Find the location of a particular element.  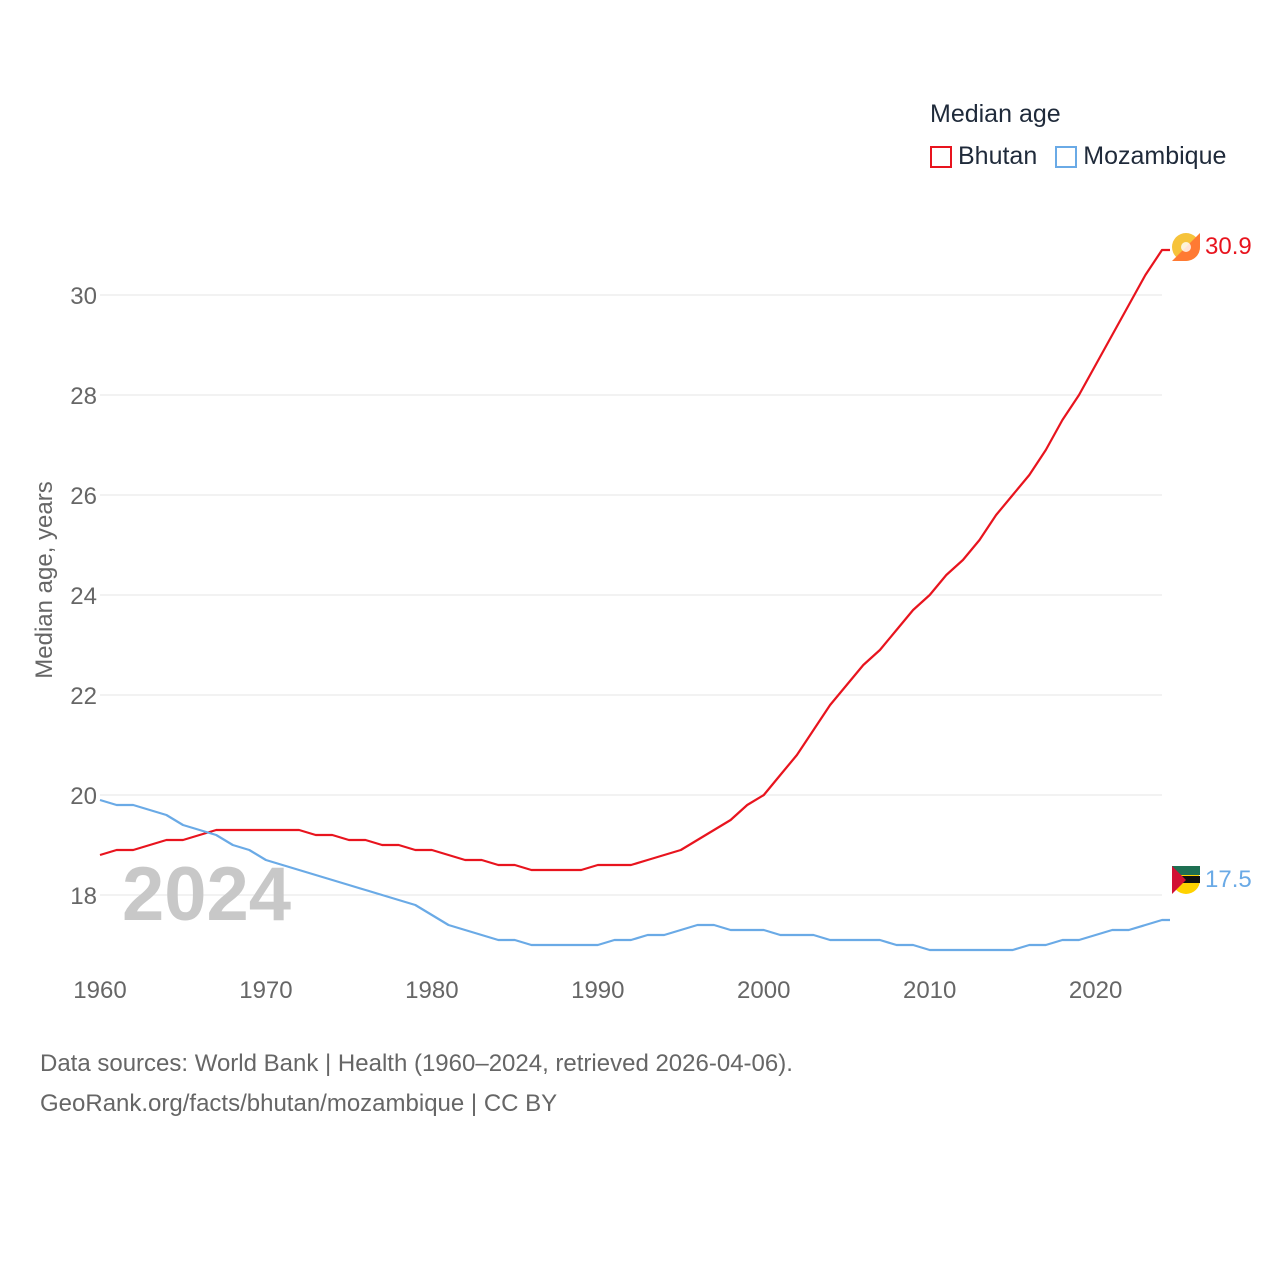

legend-label-mozambique: Mozambique is located at coordinates (1155, 156).